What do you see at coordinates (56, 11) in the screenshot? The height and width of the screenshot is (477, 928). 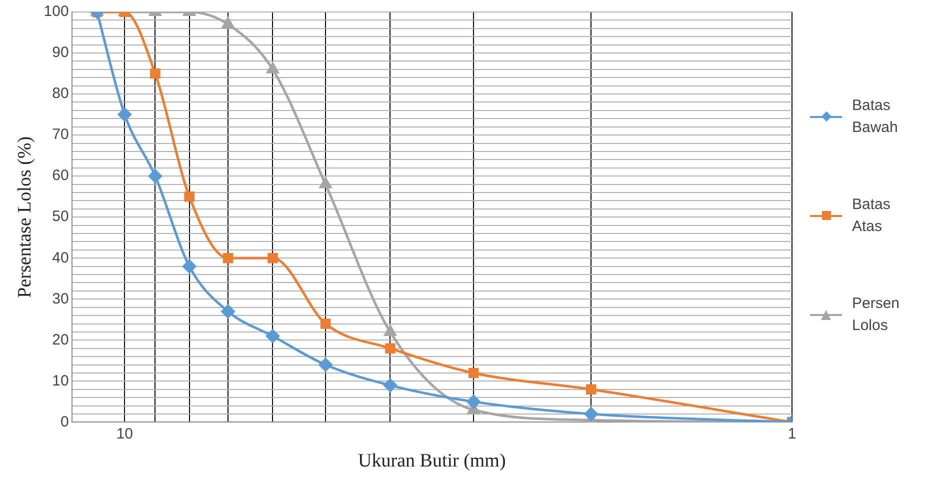 I see `y-tick-label: 100` at bounding box center [56, 11].